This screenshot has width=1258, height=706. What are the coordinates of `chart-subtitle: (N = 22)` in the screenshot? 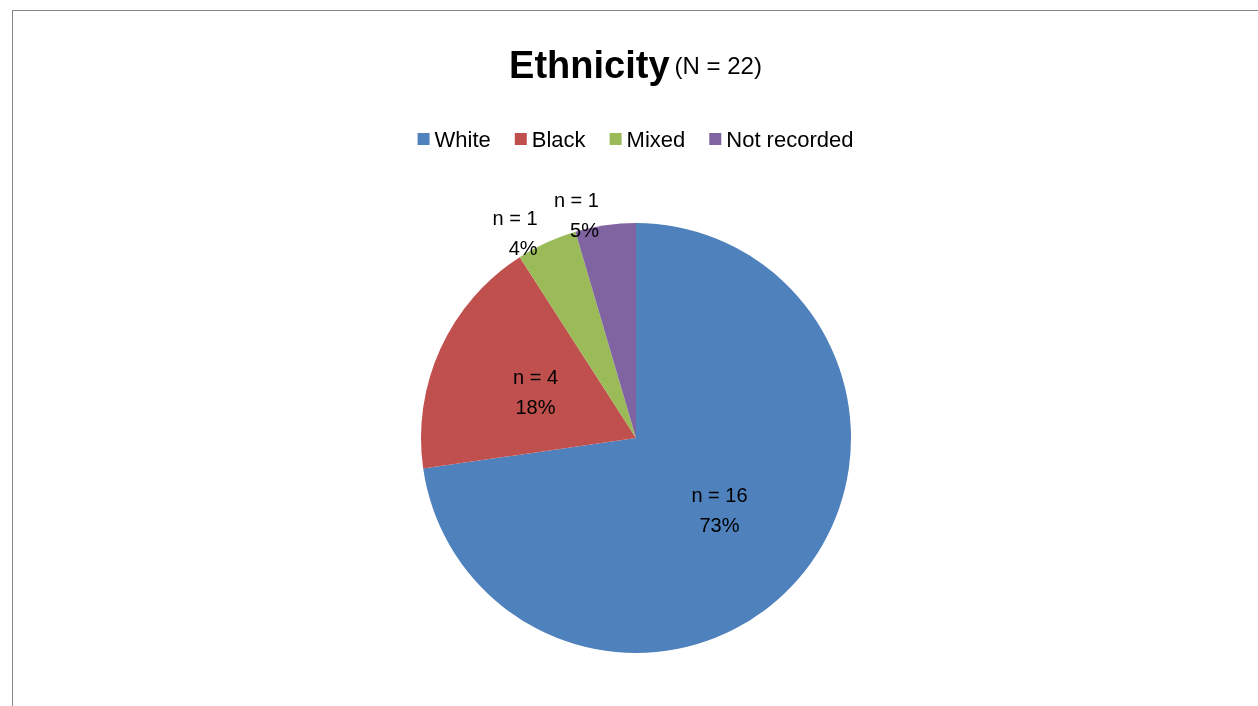 It's located at (718, 65).